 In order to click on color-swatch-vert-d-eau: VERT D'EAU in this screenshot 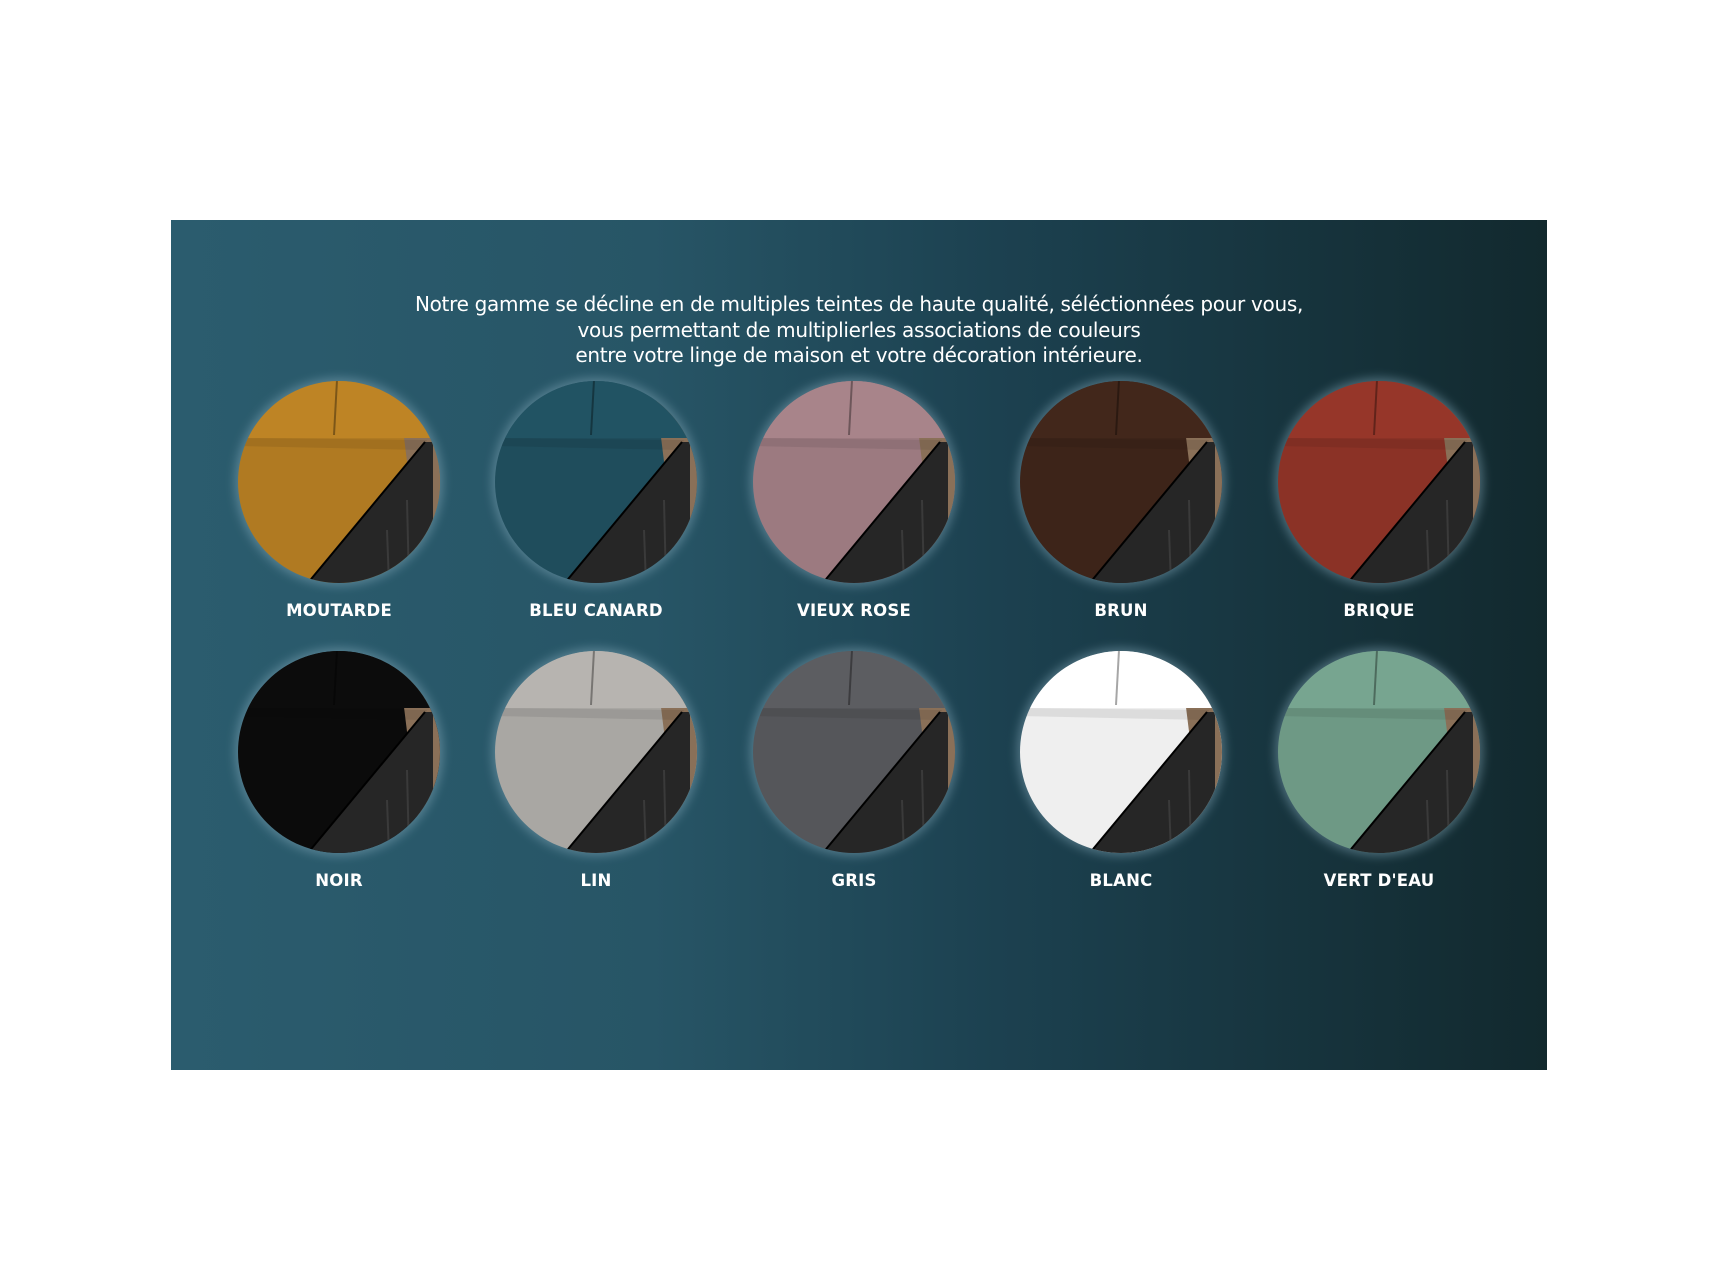, I will do `click(1379, 779)`.